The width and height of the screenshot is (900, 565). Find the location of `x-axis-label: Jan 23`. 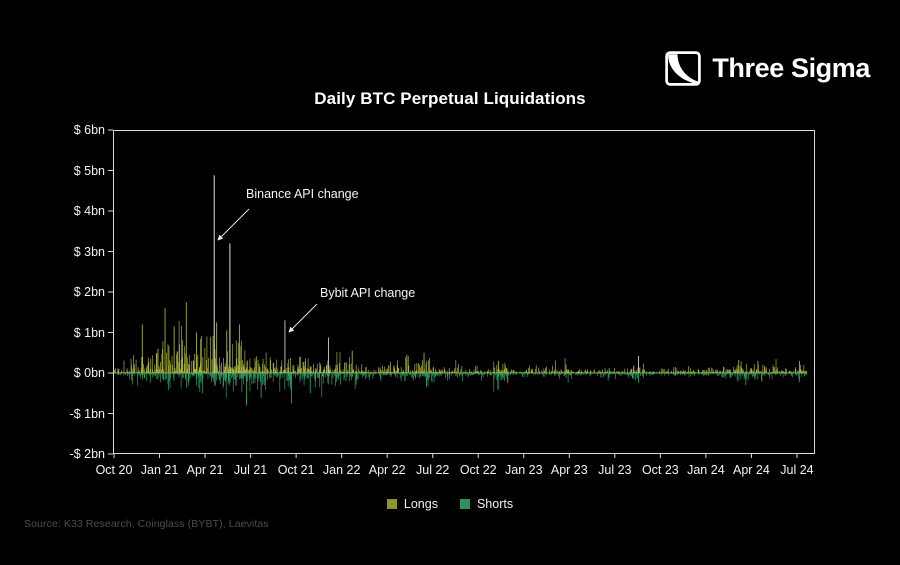

x-axis-label: Jan 23 is located at coordinates (524, 470).